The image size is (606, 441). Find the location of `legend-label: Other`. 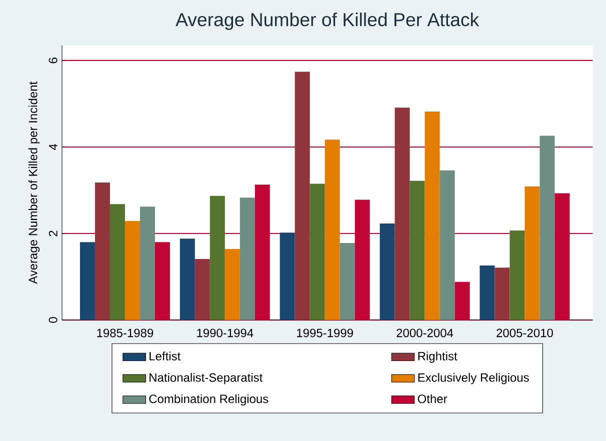

legend-label: Other is located at coordinates (433, 399).